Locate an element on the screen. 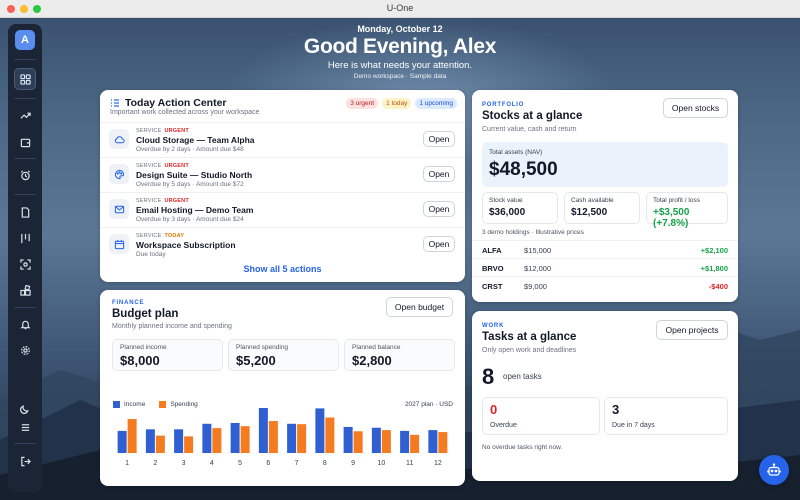  sidebar-item-projects is located at coordinates (25, 238).